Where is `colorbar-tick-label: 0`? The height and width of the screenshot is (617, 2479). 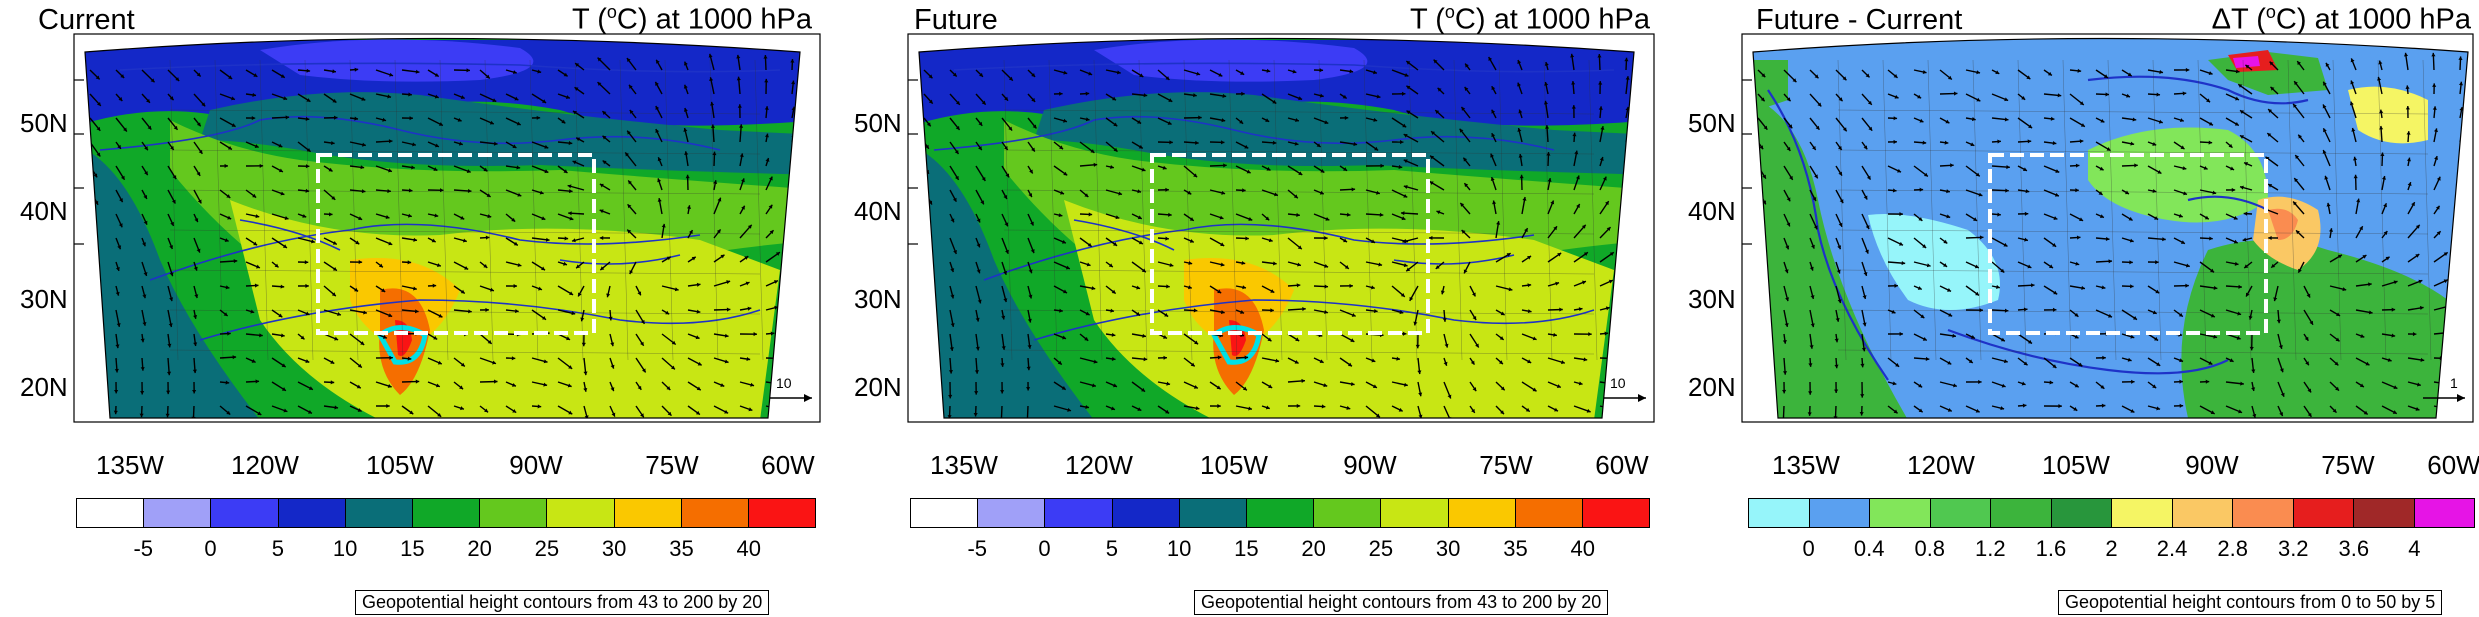 colorbar-tick-label: 0 is located at coordinates (1044, 548).